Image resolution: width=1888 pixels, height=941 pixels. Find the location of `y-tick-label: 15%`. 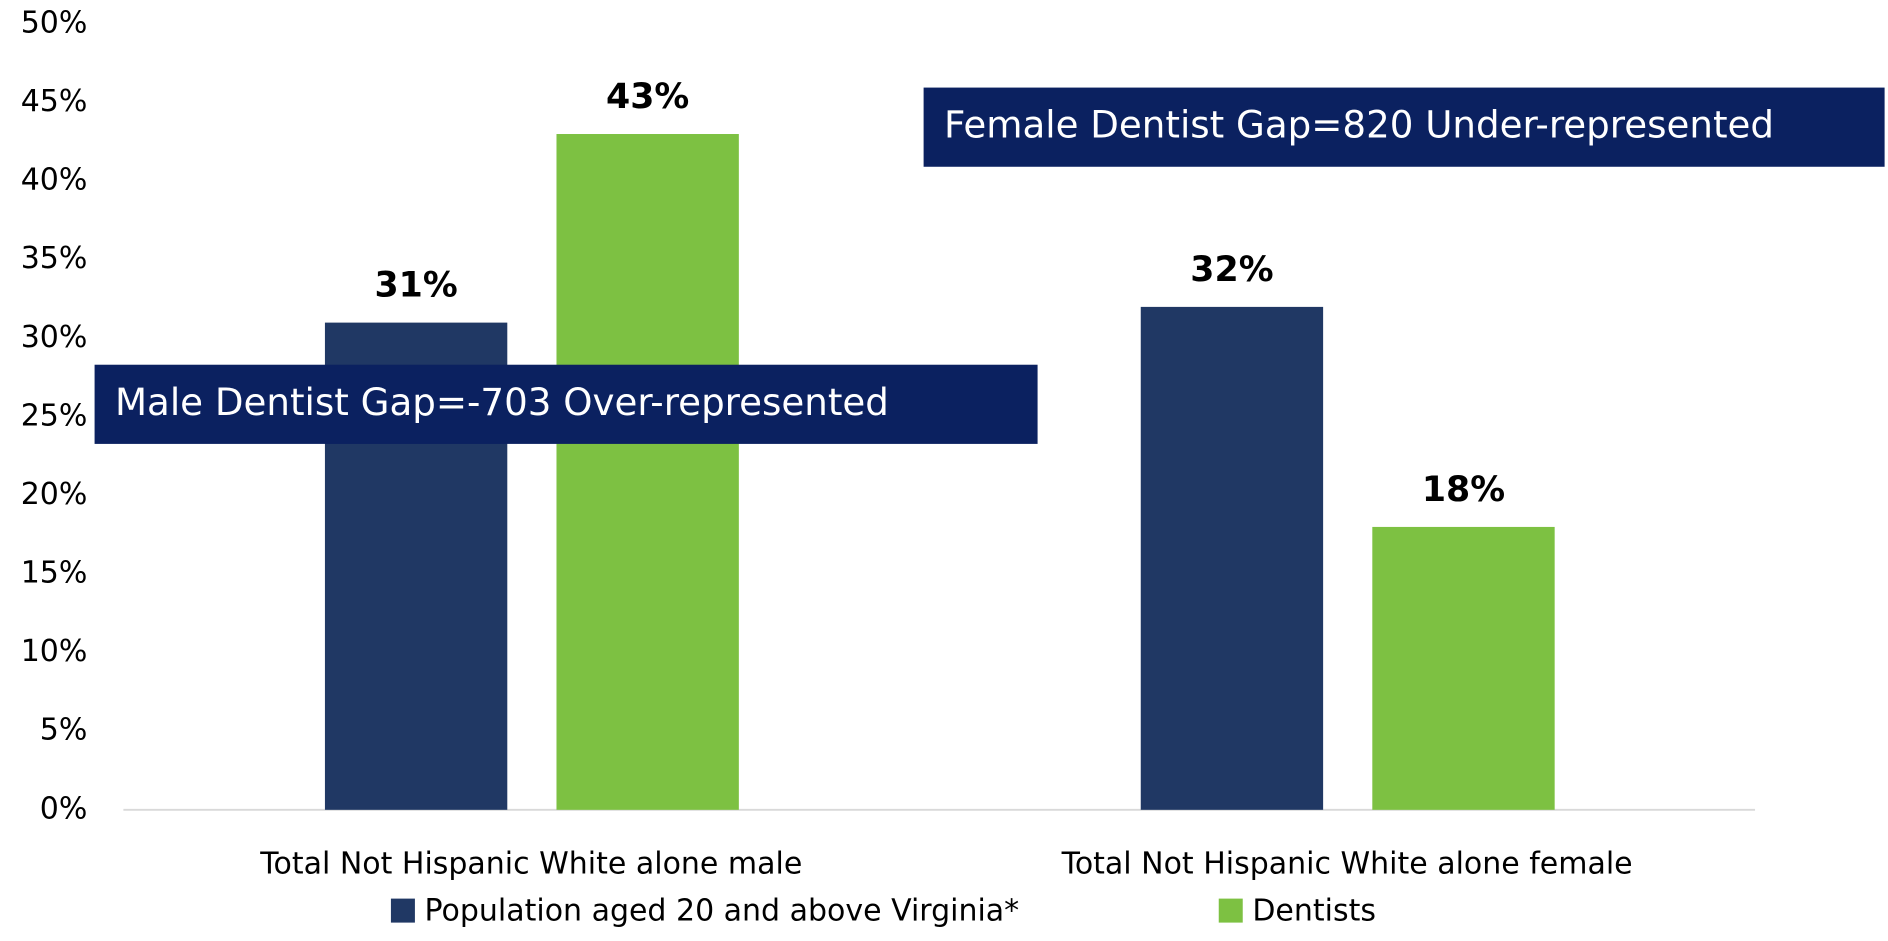

y-tick-label: 15% is located at coordinates (54, 573).